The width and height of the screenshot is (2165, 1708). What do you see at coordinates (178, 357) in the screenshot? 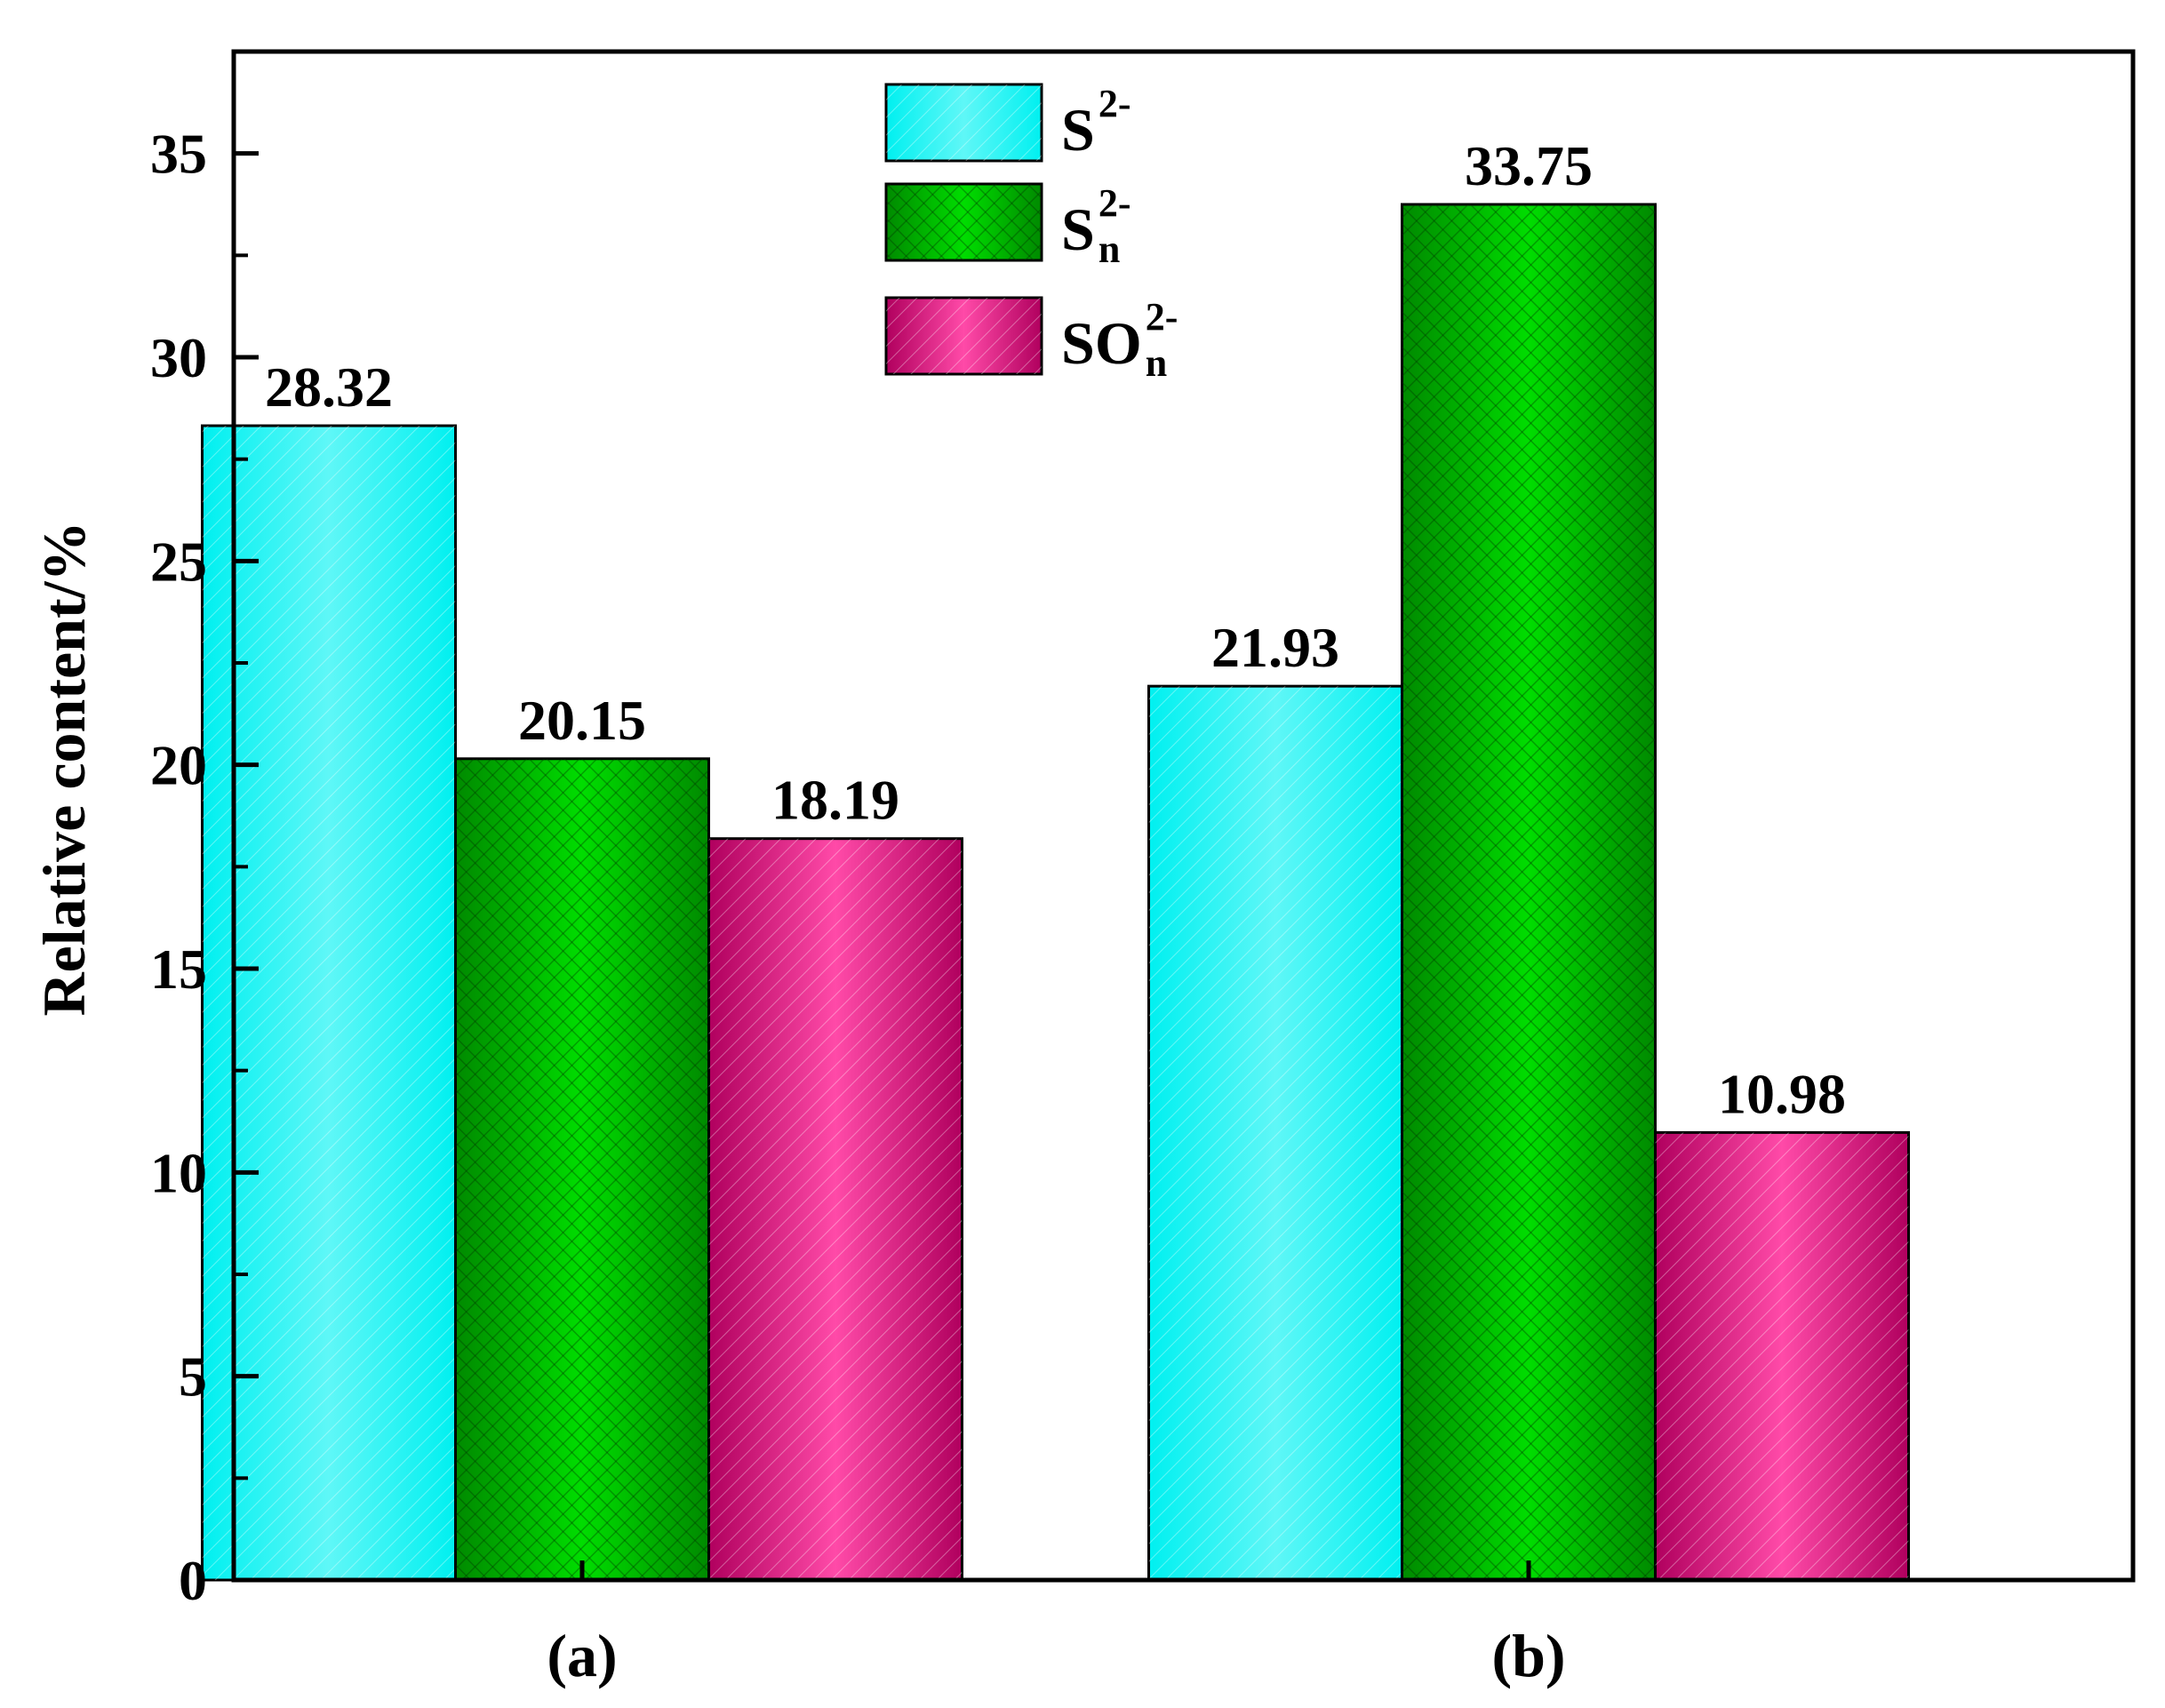
I see `y-tick-label: 30` at bounding box center [178, 357].